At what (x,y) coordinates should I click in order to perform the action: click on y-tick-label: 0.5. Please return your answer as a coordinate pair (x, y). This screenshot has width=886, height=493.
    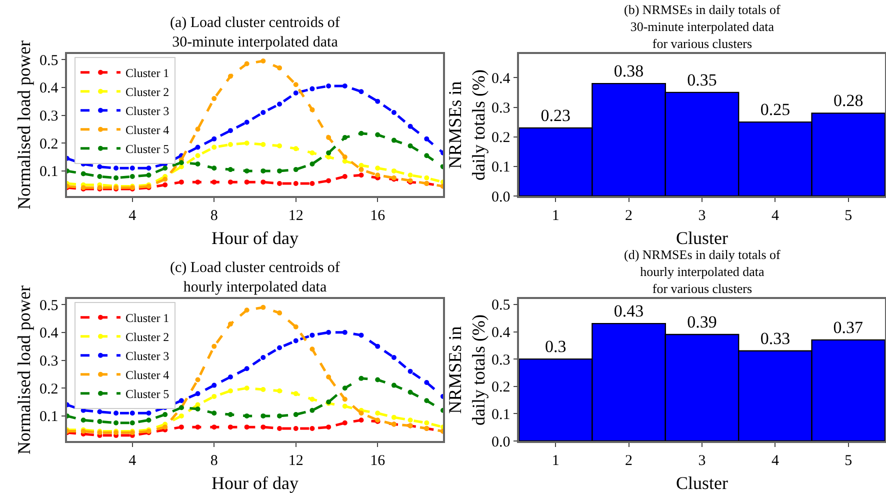
    Looking at the image, I should click on (49, 60).